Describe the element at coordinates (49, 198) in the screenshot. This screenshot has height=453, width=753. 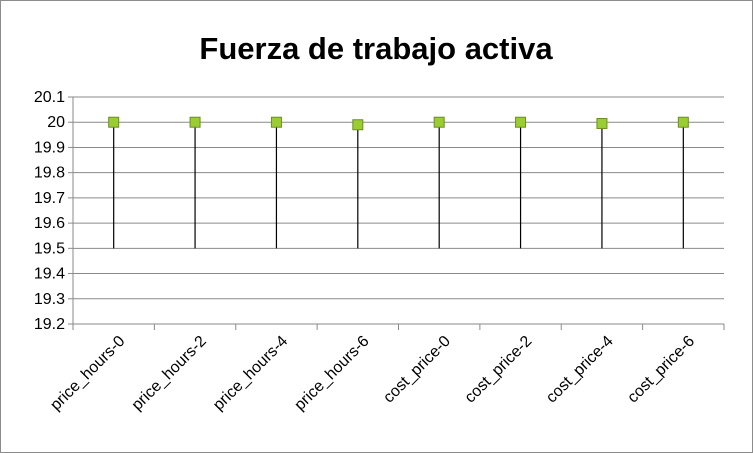
I see `y-tick-label: 19.7` at that location.